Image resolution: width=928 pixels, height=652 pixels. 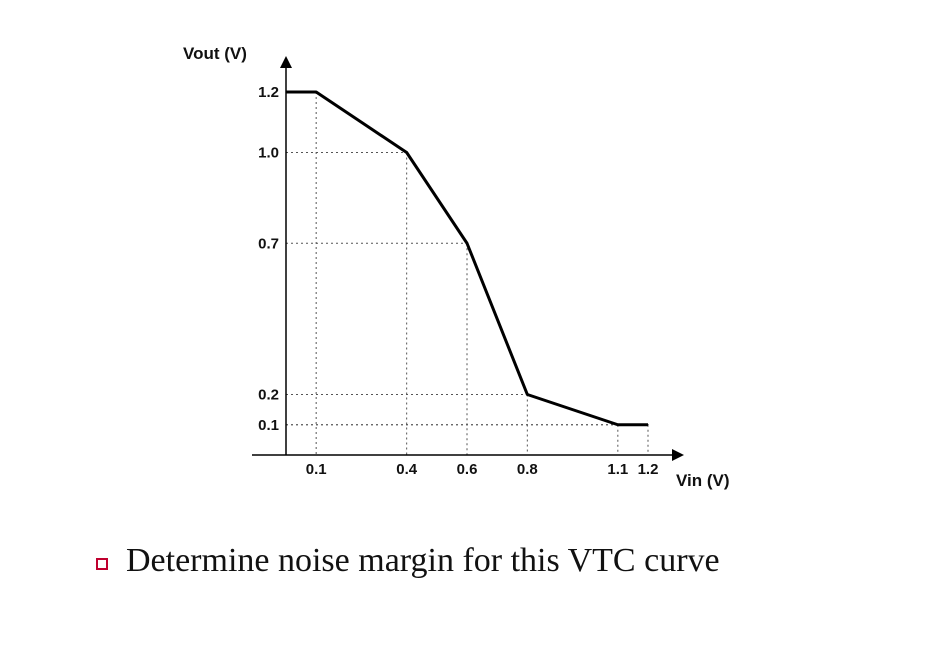 I want to click on x-tick-label: 0.6, so click(x=467, y=469).